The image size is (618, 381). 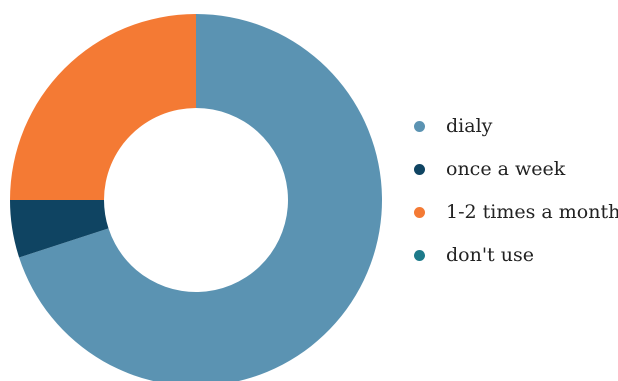 What do you see at coordinates (59, 229) in the screenshot?
I see `slice-once-a-week` at bounding box center [59, 229].